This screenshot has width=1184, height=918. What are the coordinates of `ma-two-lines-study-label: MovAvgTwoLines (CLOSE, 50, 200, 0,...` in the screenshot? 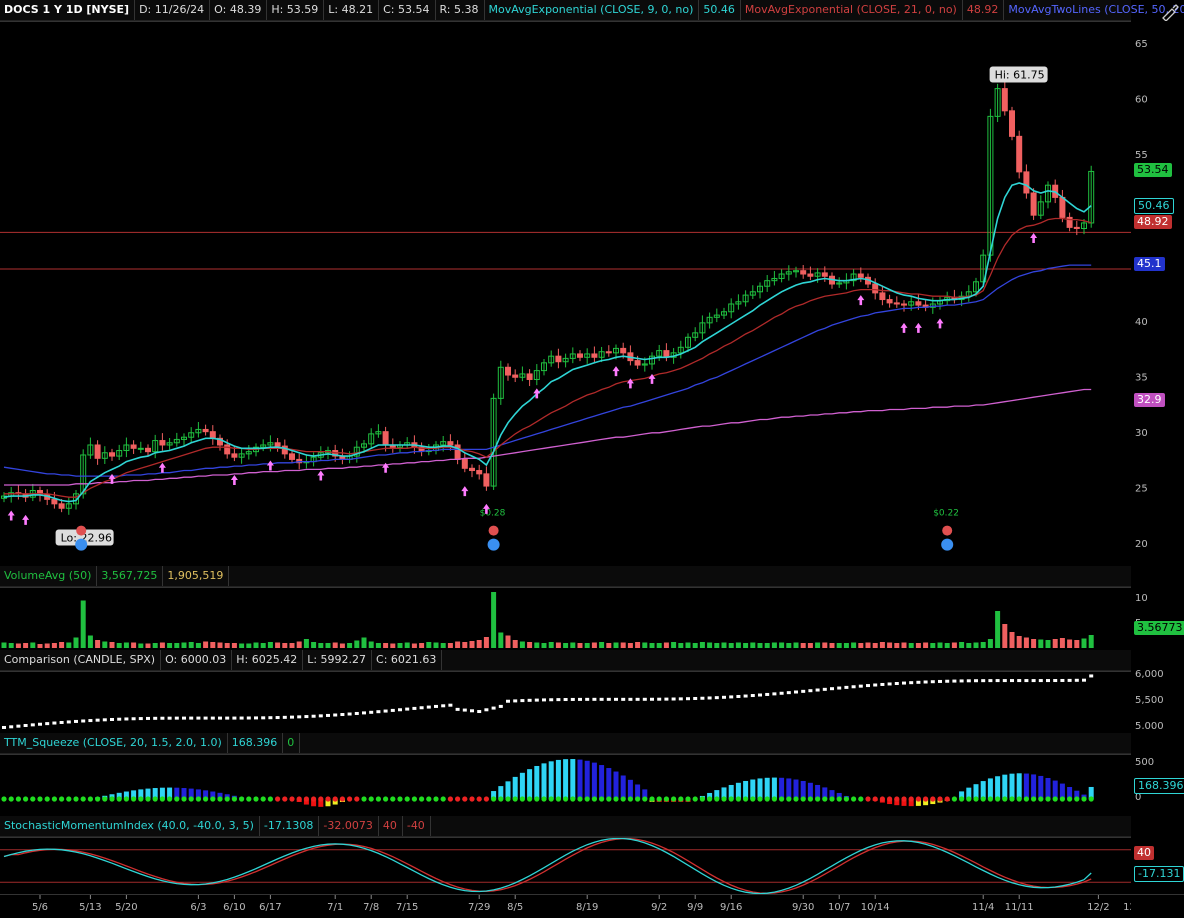 It's located at (1096, 9).